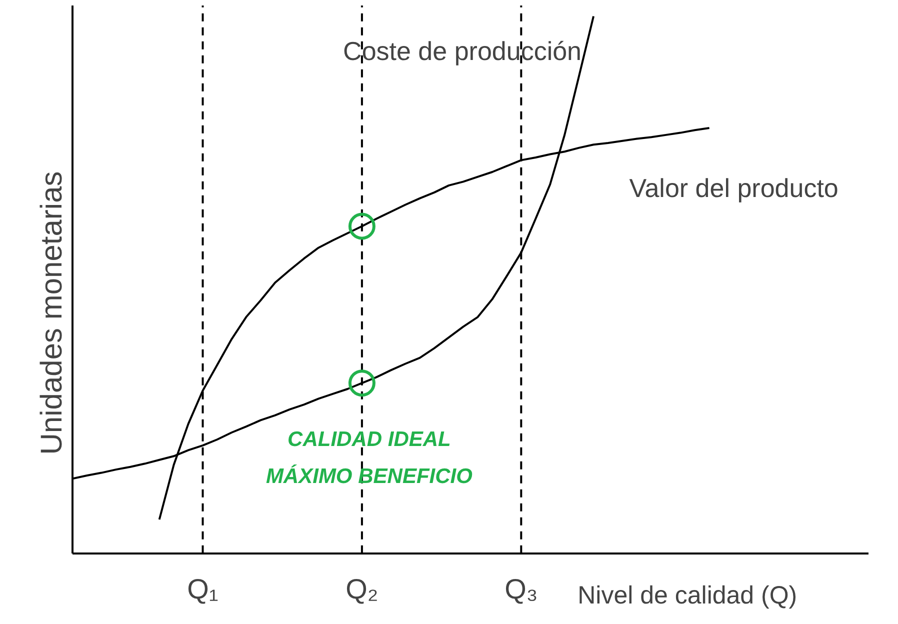 The width and height of the screenshot is (898, 624). What do you see at coordinates (369, 439) in the screenshot?
I see `annotation: CALIDAD IDEAL` at bounding box center [369, 439].